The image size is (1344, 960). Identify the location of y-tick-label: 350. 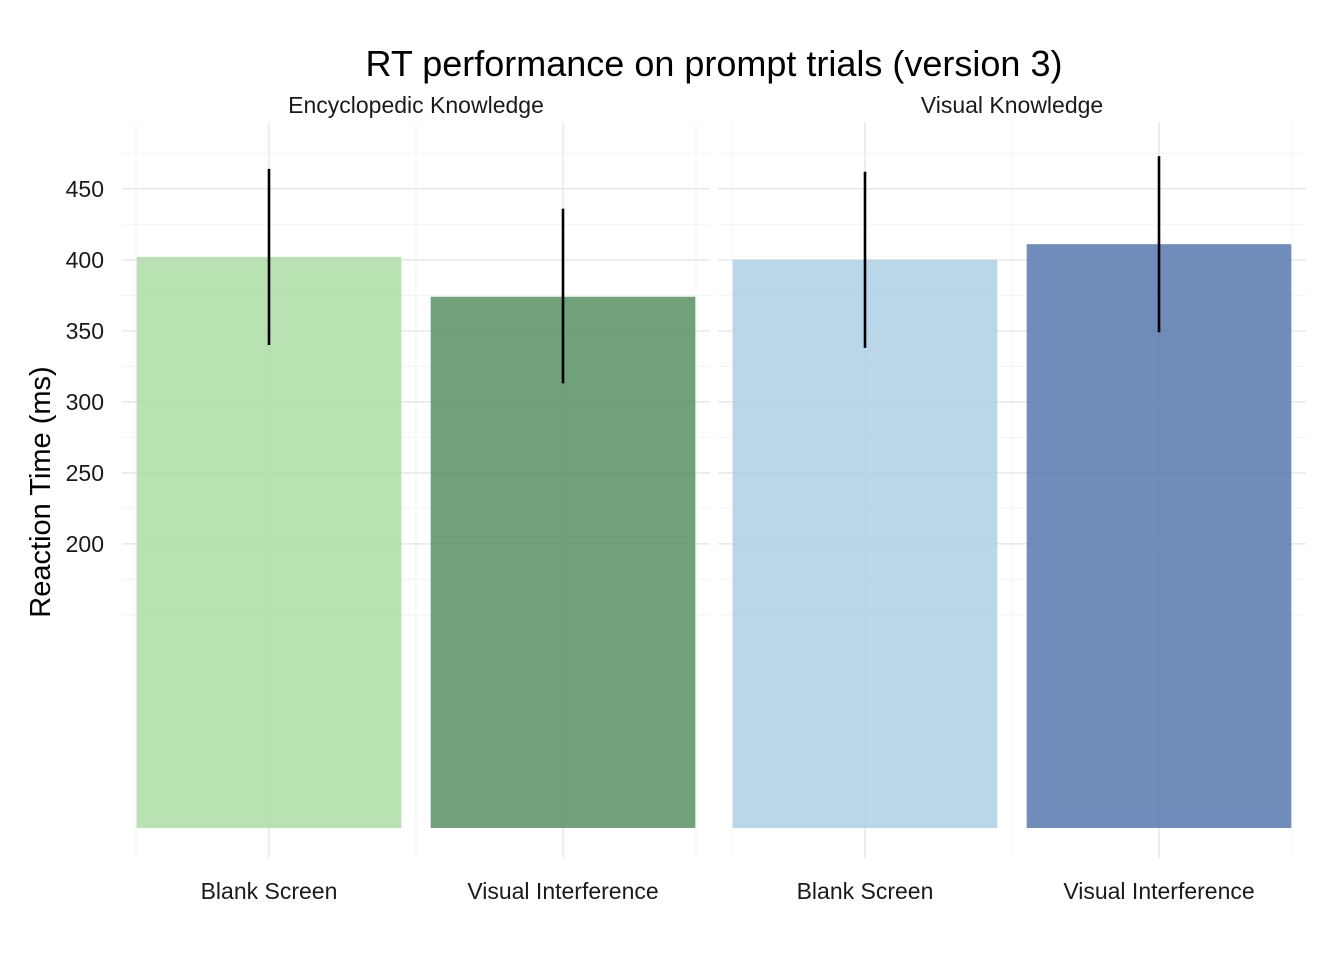
(85, 331).